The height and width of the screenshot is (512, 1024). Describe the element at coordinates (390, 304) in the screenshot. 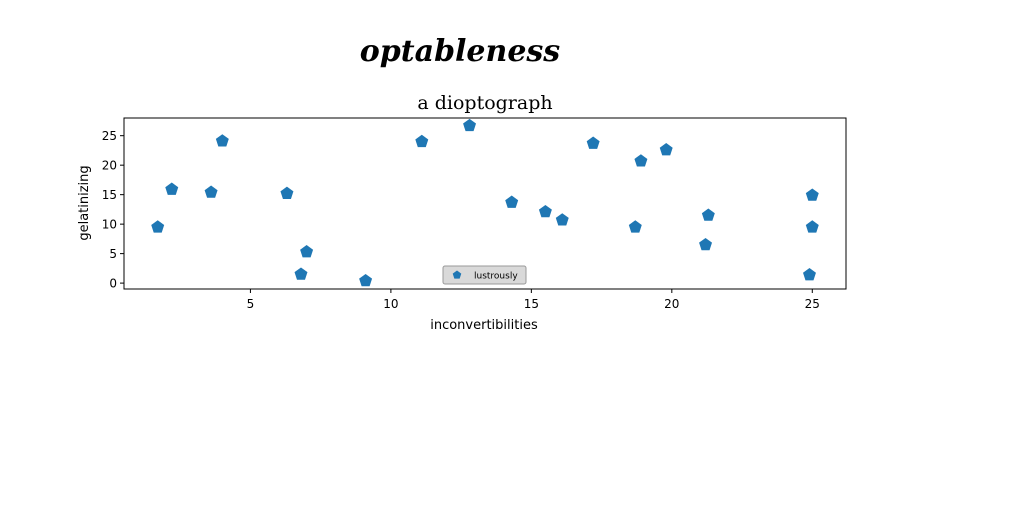

I see `x-tick-label: 10` at that location.